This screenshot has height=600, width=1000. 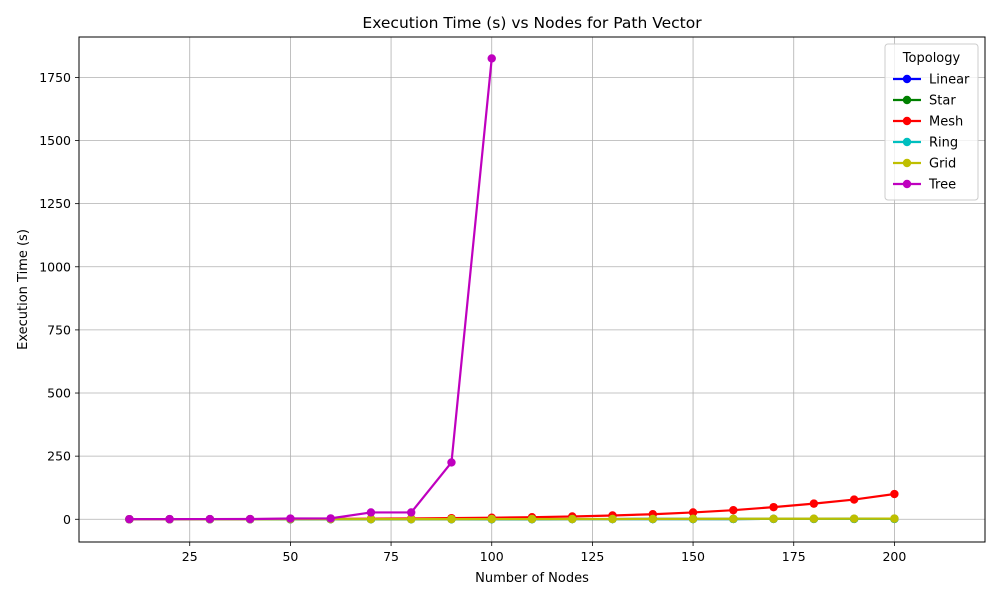 I want to click on x-tick-label: 25, so click(x=190, y=556).